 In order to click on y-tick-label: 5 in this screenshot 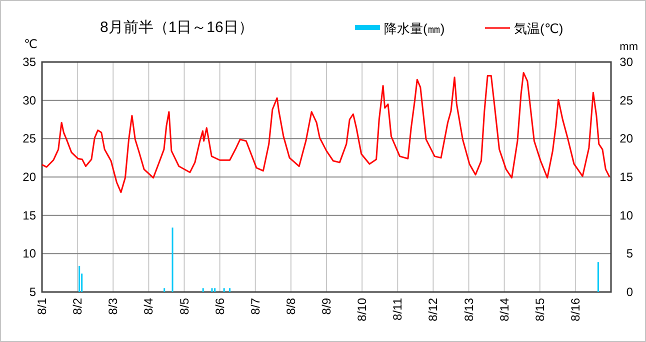, I will do `click(32, 292)`.